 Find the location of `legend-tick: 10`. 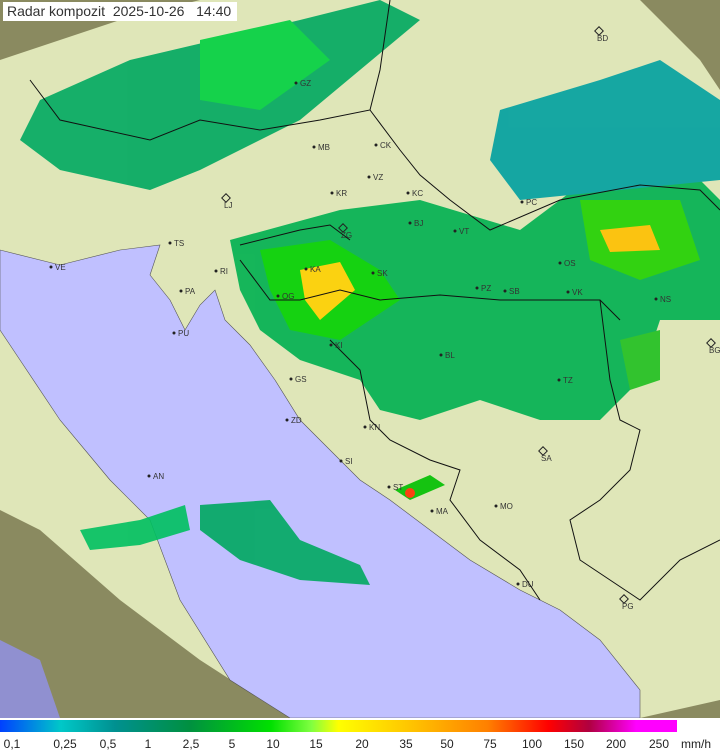

legend-tick: 10 is located at coordinates (273, 744).